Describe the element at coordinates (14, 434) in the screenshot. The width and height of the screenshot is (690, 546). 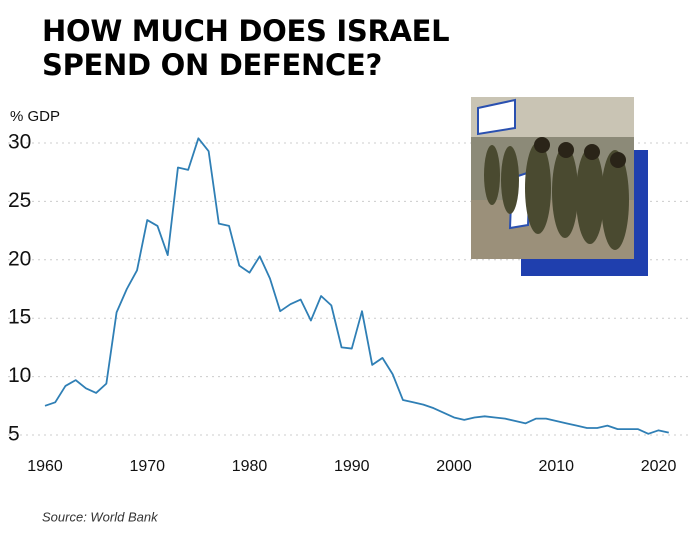
I see `y-tick-label: 5` at that location.